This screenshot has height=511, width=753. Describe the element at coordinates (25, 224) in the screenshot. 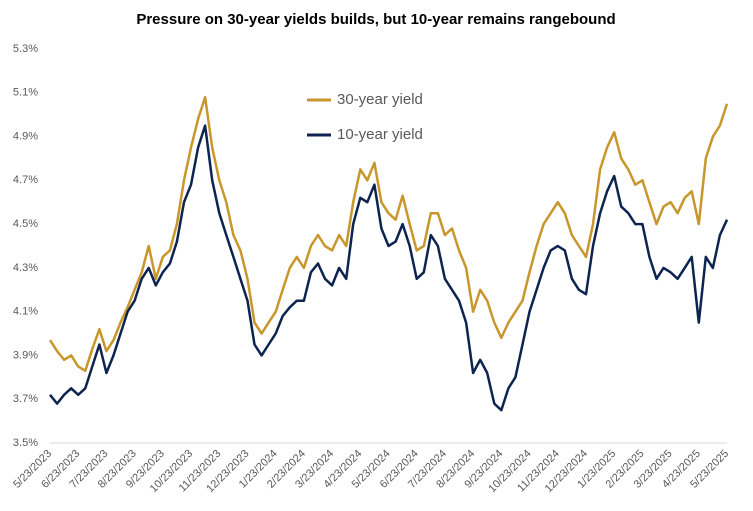

I see `y-tick-label: 4.5%` at that location.